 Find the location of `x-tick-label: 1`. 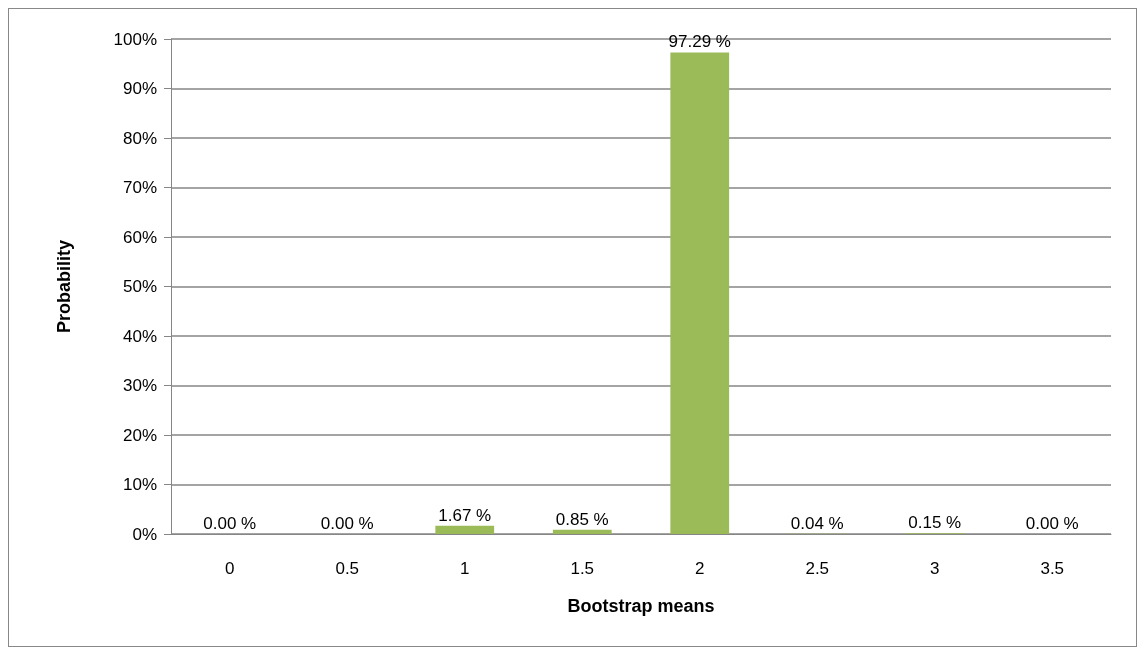

x-tick-label: 1 is located at coordinates (465, 568).